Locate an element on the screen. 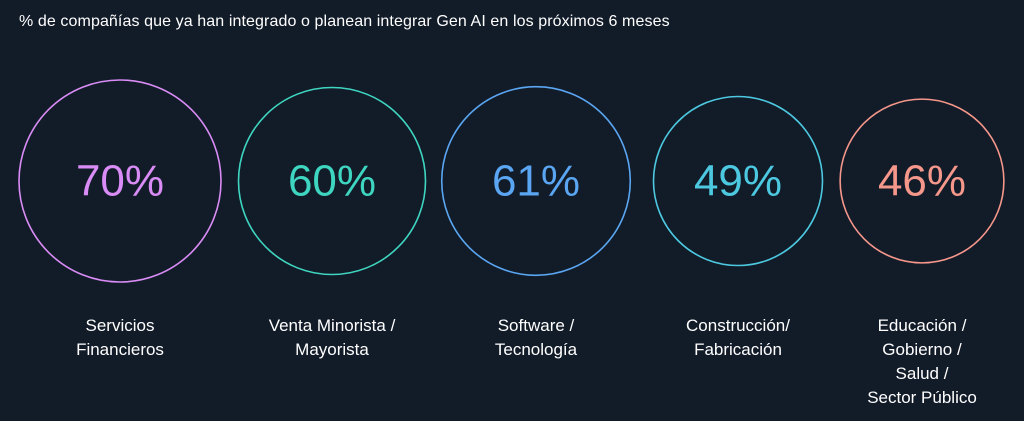  value-label-2: 60% is located at coordinates (332, 181).